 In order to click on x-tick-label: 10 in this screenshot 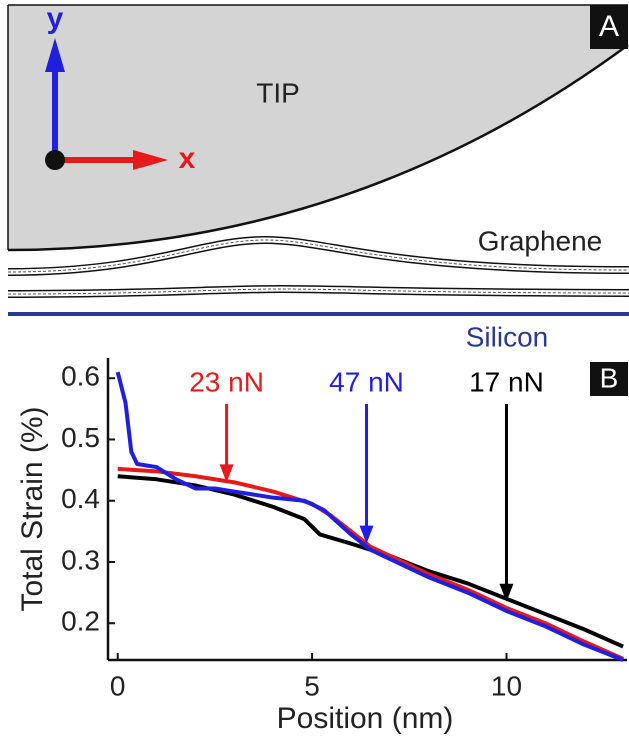, I will do `click(506, 685)`.